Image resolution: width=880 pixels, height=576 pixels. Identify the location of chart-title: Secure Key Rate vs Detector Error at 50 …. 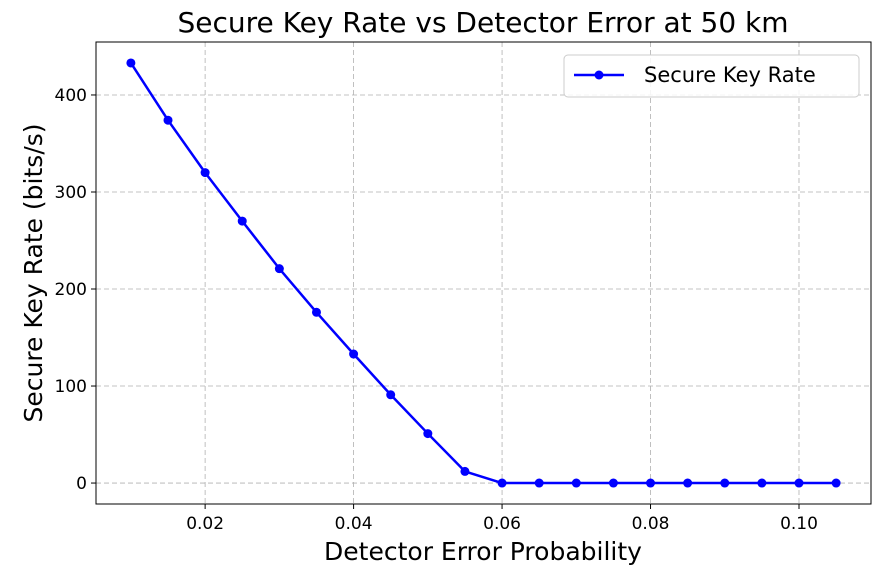
(482, 22).